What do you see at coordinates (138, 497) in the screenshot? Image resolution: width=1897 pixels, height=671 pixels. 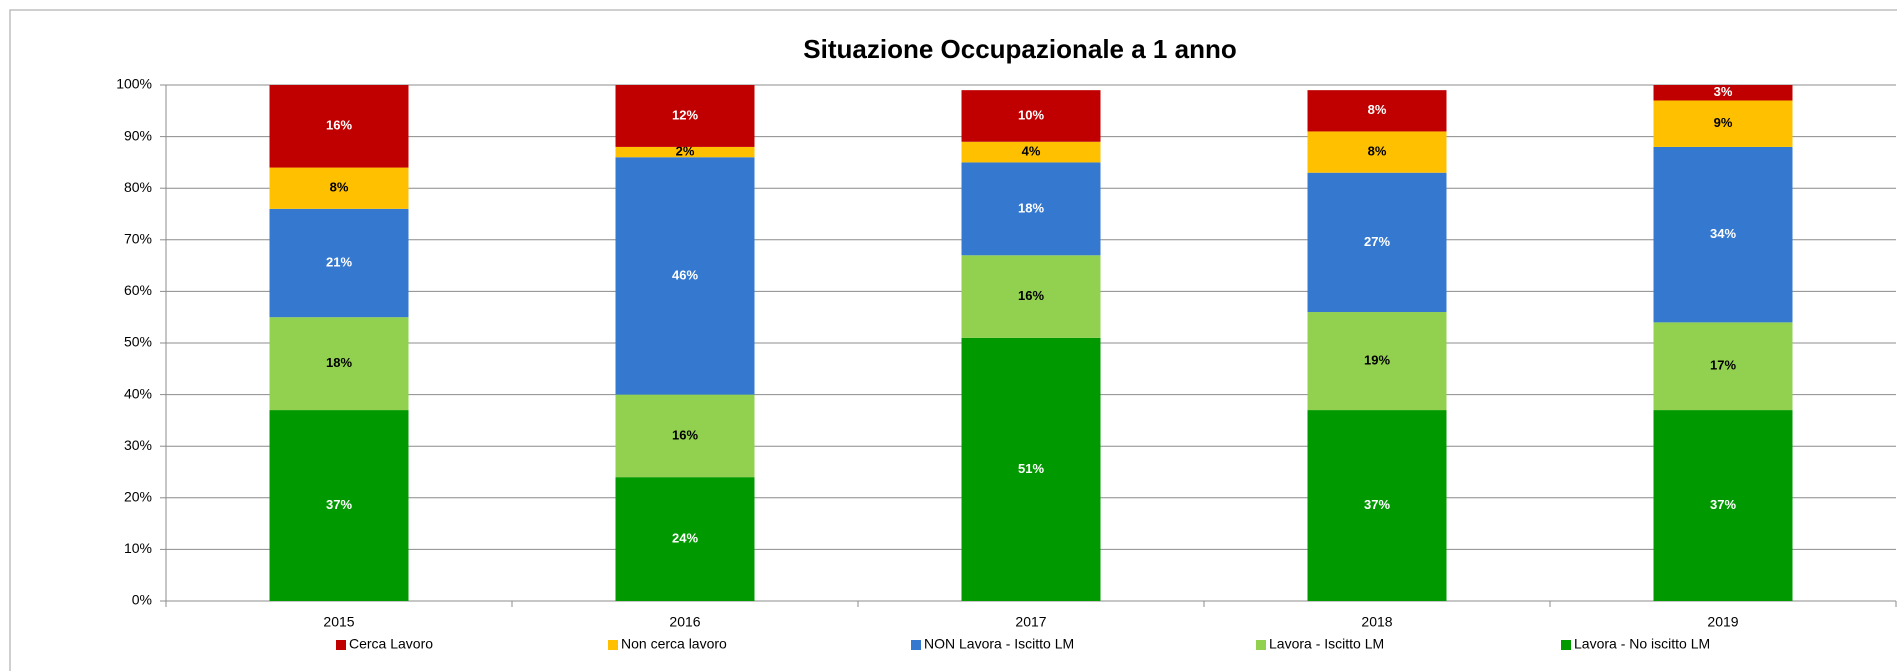 I see `y-tick-label: 20%` at bounding box center [138, 497].